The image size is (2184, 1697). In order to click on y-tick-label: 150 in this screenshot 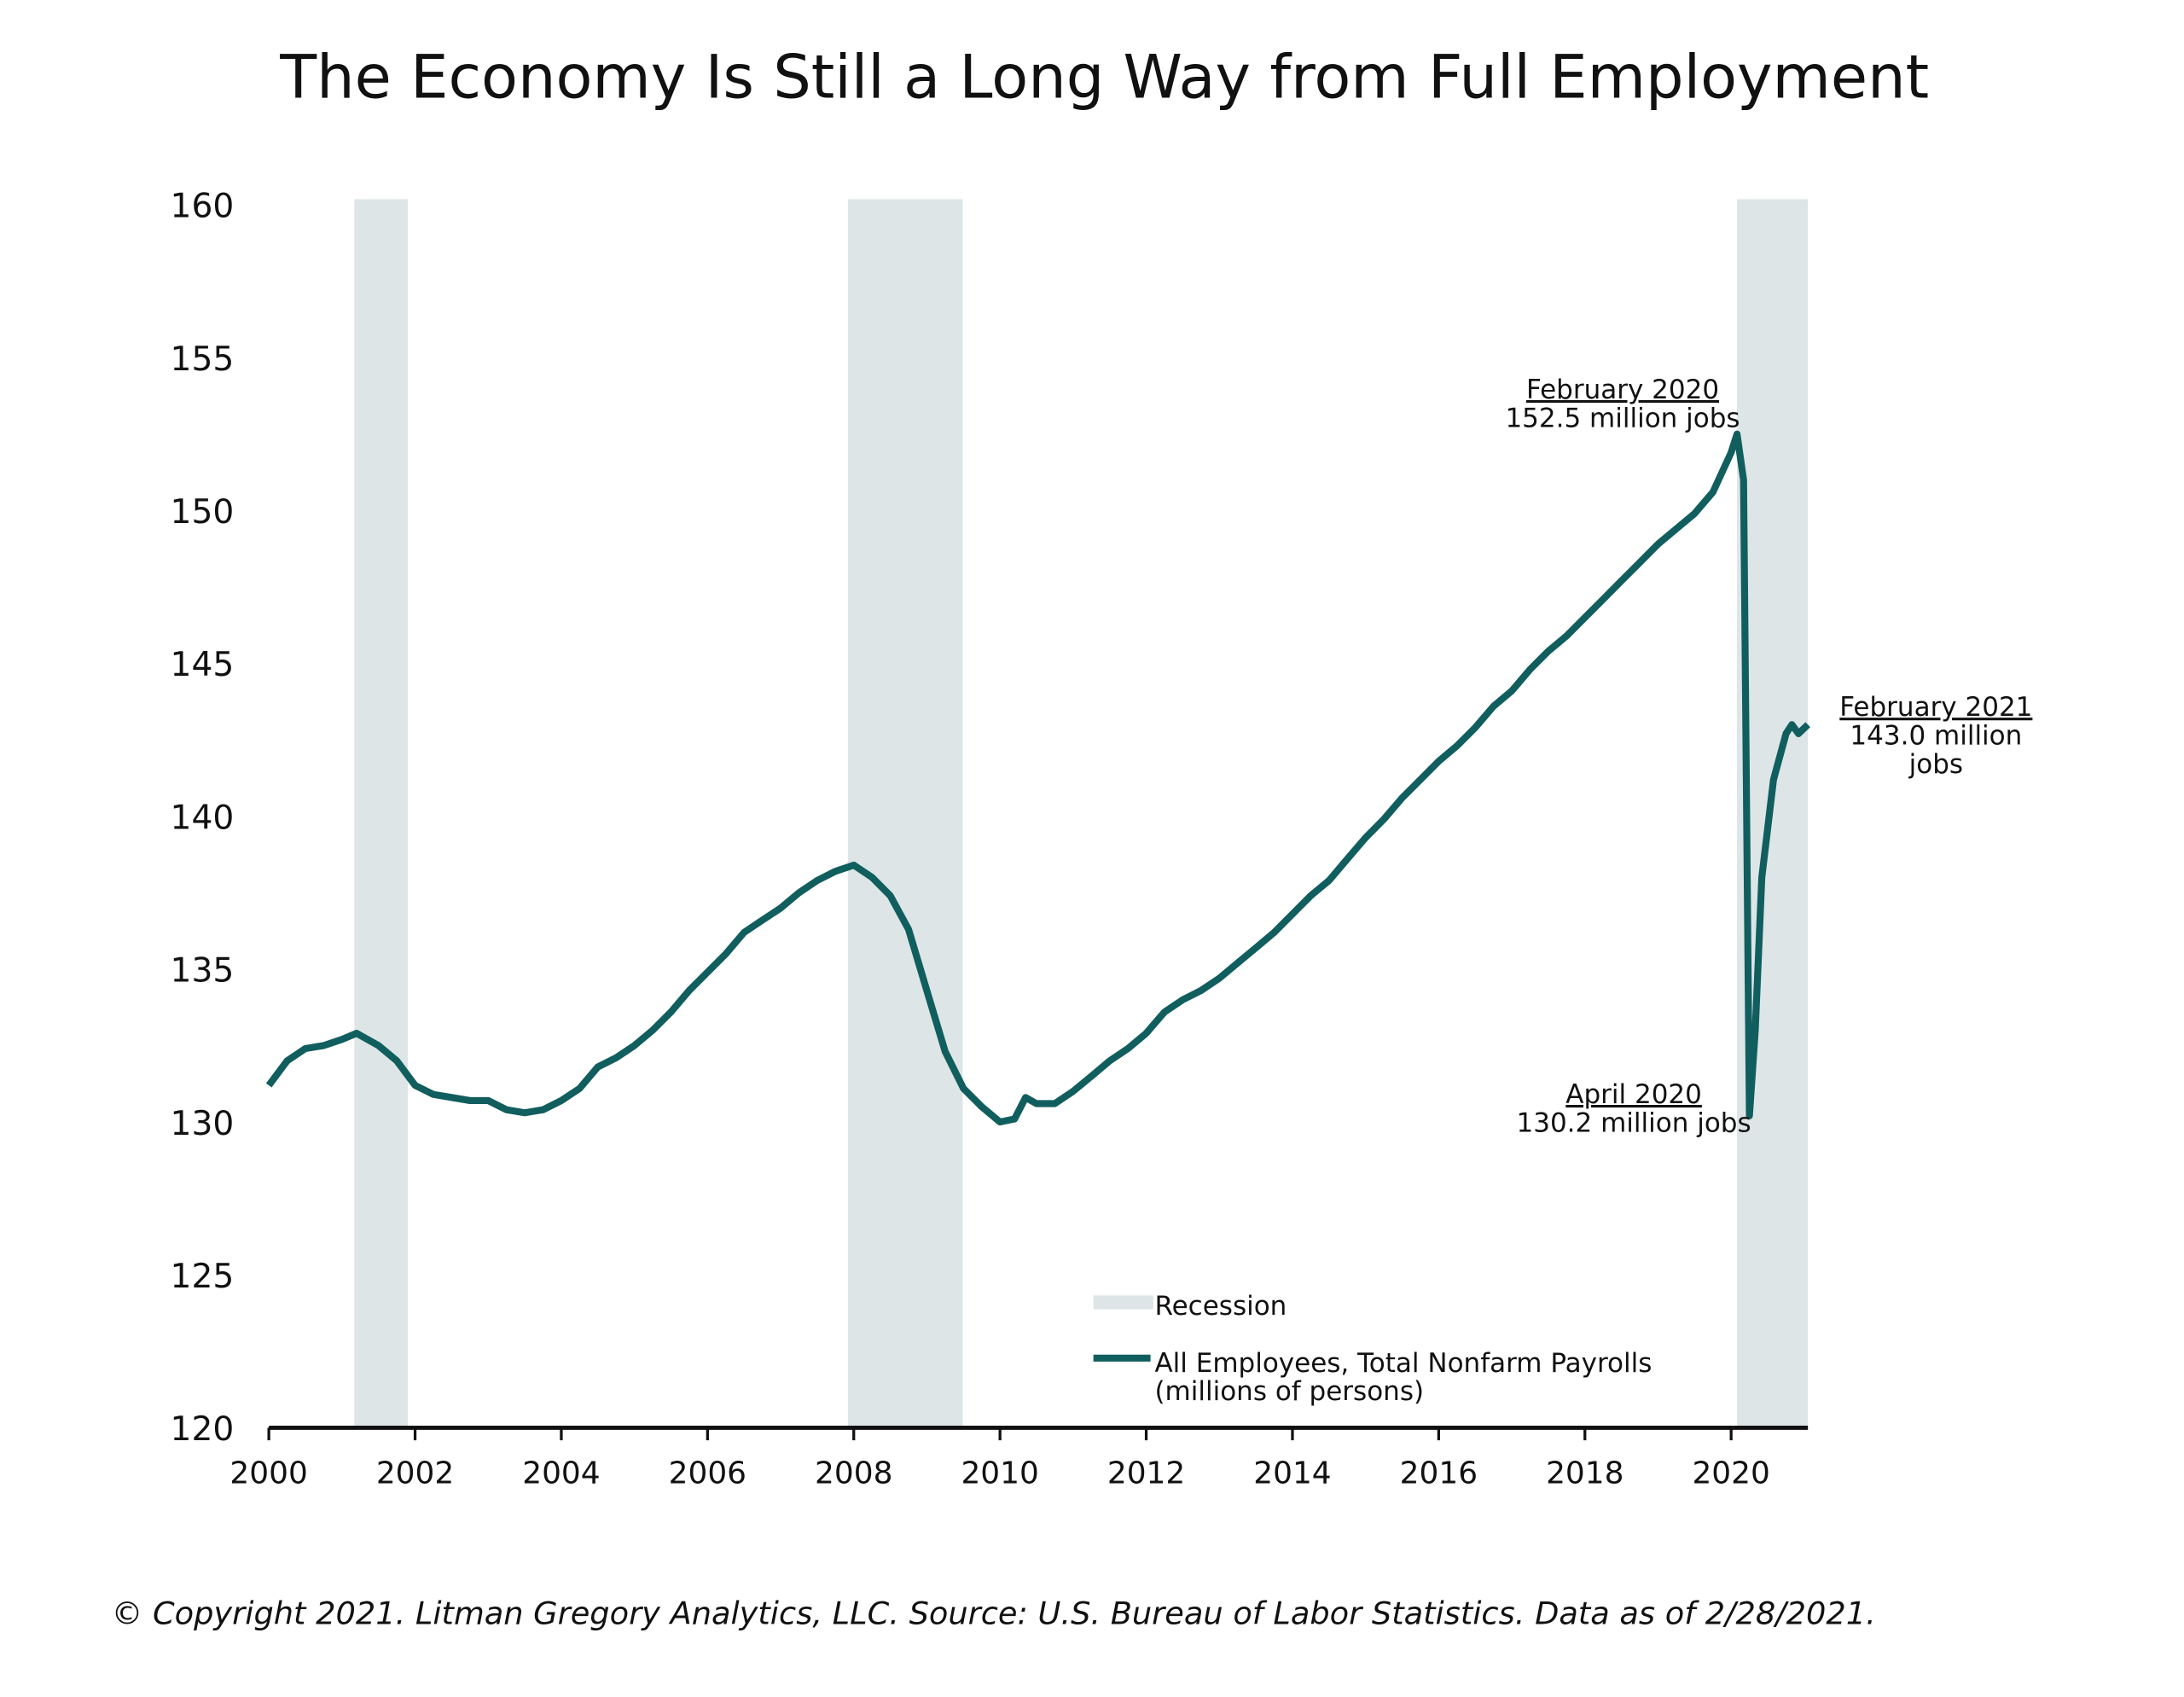, I will do `click(203, 512)`.